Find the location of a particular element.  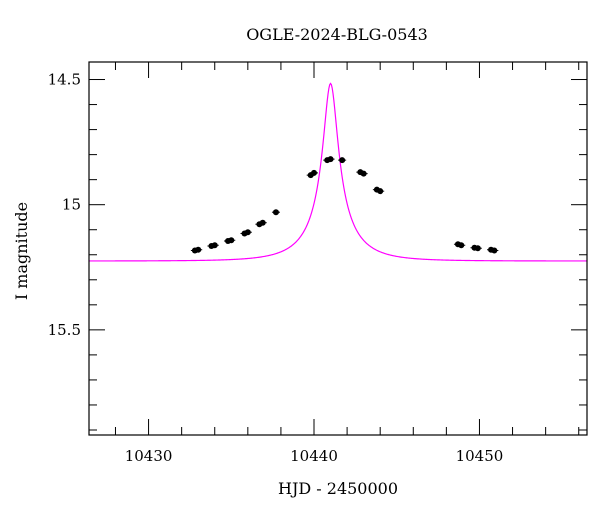

data-points is located at coordinates (344, 205).